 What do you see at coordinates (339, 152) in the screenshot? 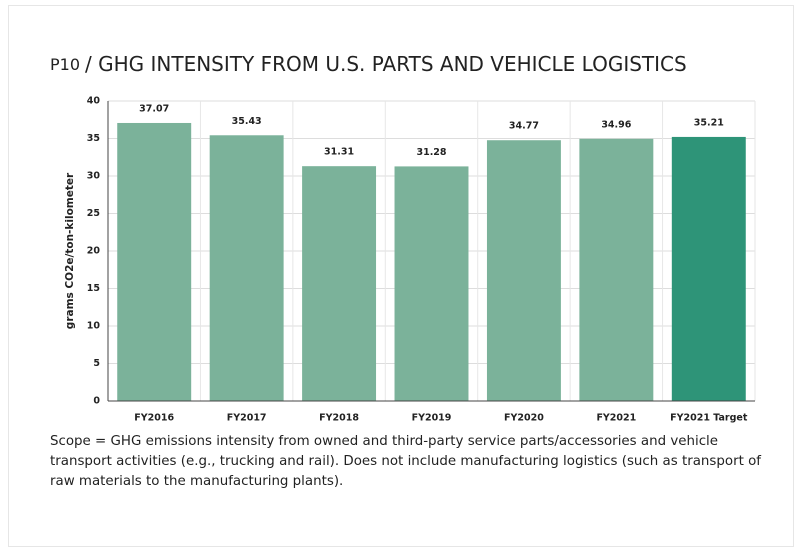
I see `value-label: 31.31` at bounding box center [339, 152].